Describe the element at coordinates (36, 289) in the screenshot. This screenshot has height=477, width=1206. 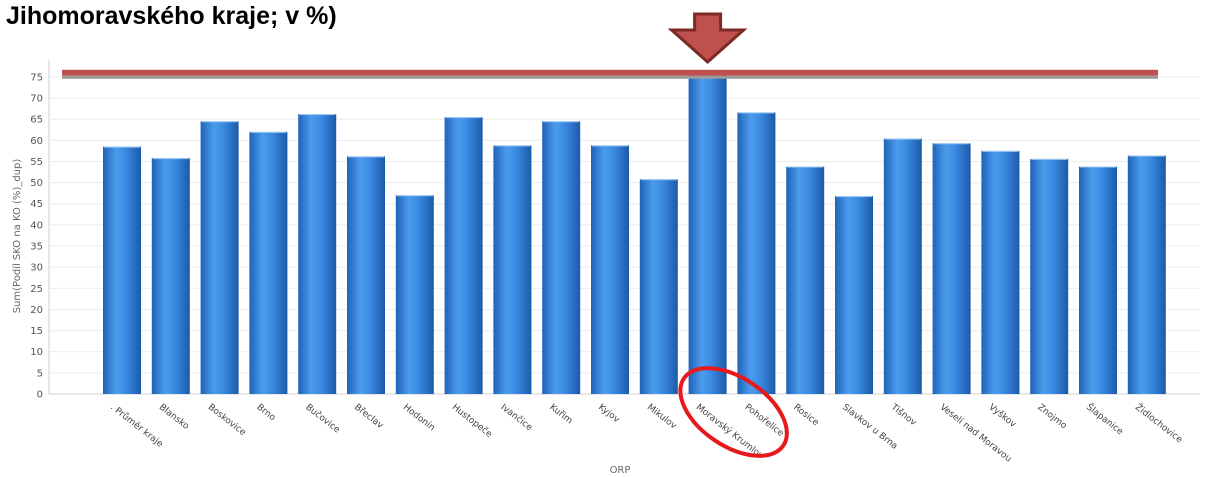
I see `y-tick-label: 25` at that location.